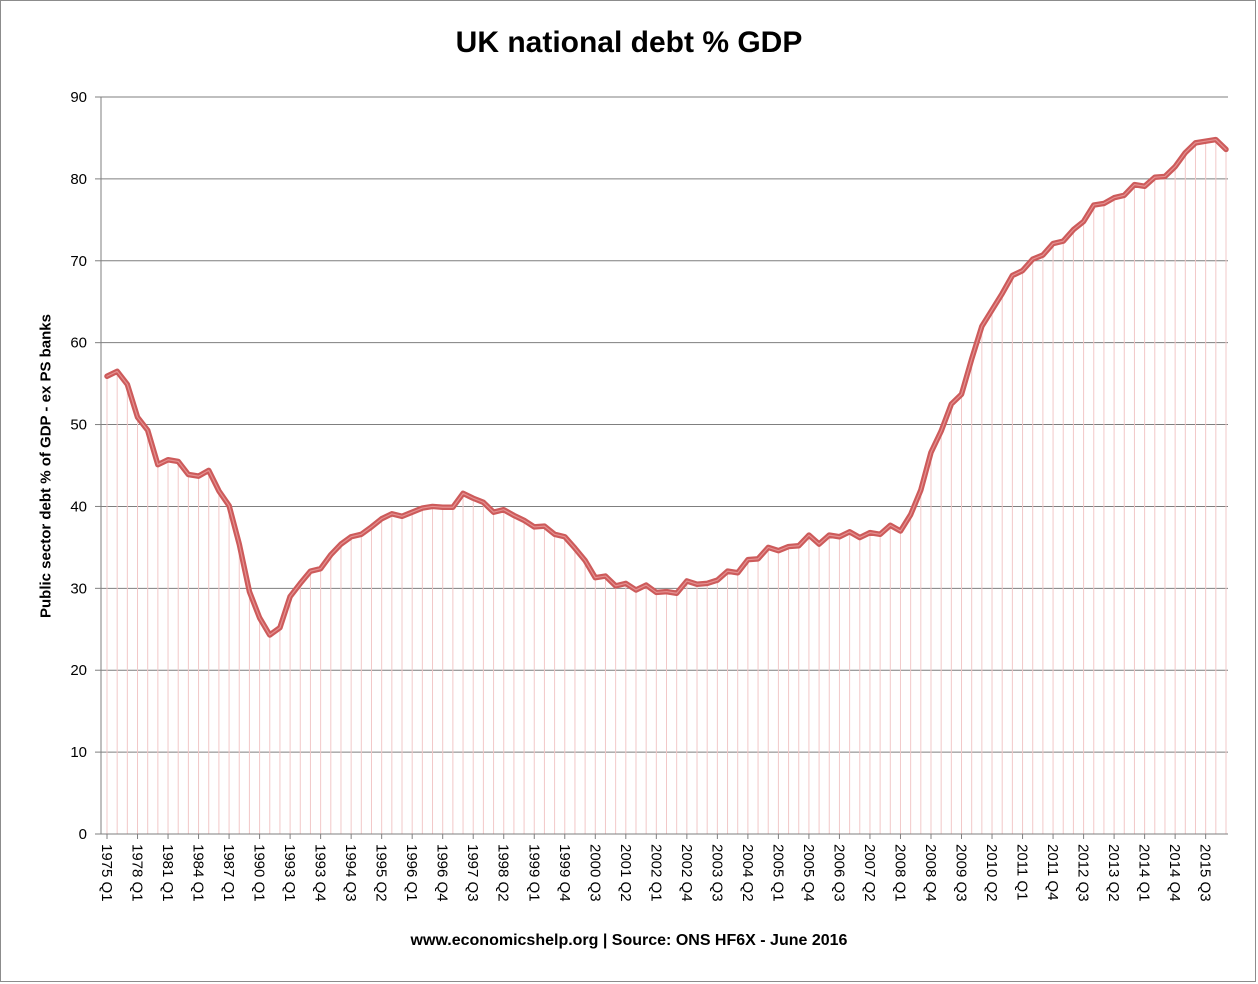  What do you see at coordinates (472, 873) in the screenshot?
I see `x-tick-label: 1997 Q3` at bounding box center [472, 873].